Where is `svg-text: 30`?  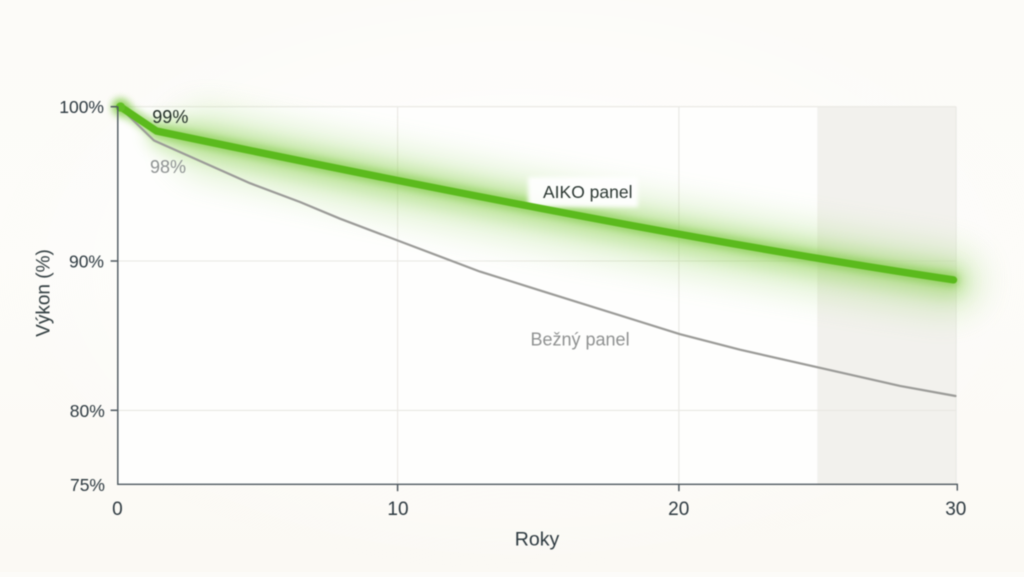
svg-text: 30 is located at coordinates (955, 509).